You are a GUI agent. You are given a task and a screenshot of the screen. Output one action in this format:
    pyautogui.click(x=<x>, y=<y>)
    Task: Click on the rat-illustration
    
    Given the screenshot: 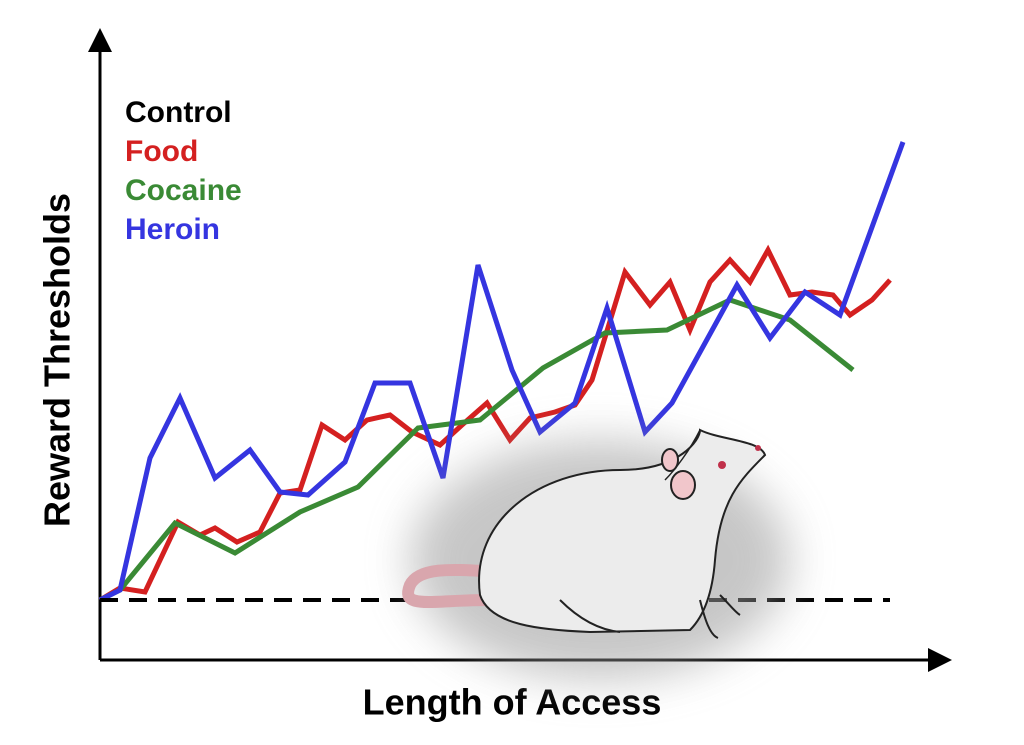 What is the action you would take?
    pyautogui.click(x=596, y=554)
    